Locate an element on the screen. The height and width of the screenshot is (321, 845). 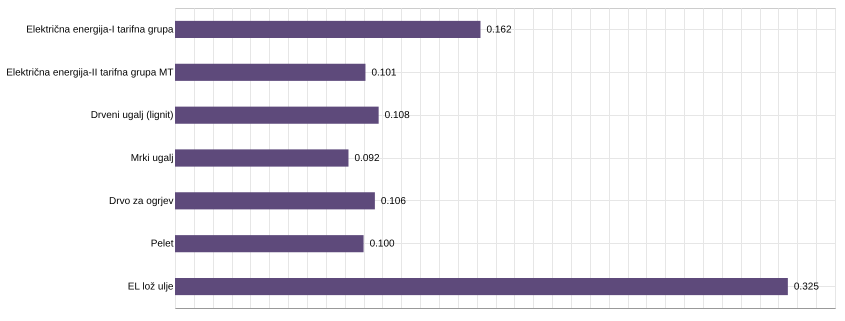
y-tick-label: Drvo za ogrjev is located at coordinates (141, 201).